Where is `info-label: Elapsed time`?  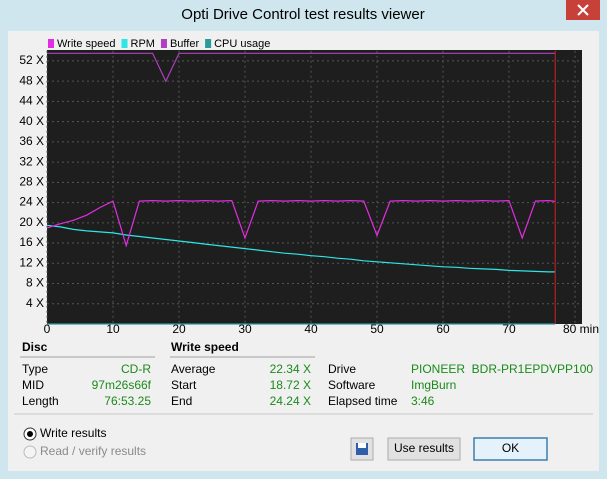 info-label: Elapsed time is located at coordinates (363, 401).